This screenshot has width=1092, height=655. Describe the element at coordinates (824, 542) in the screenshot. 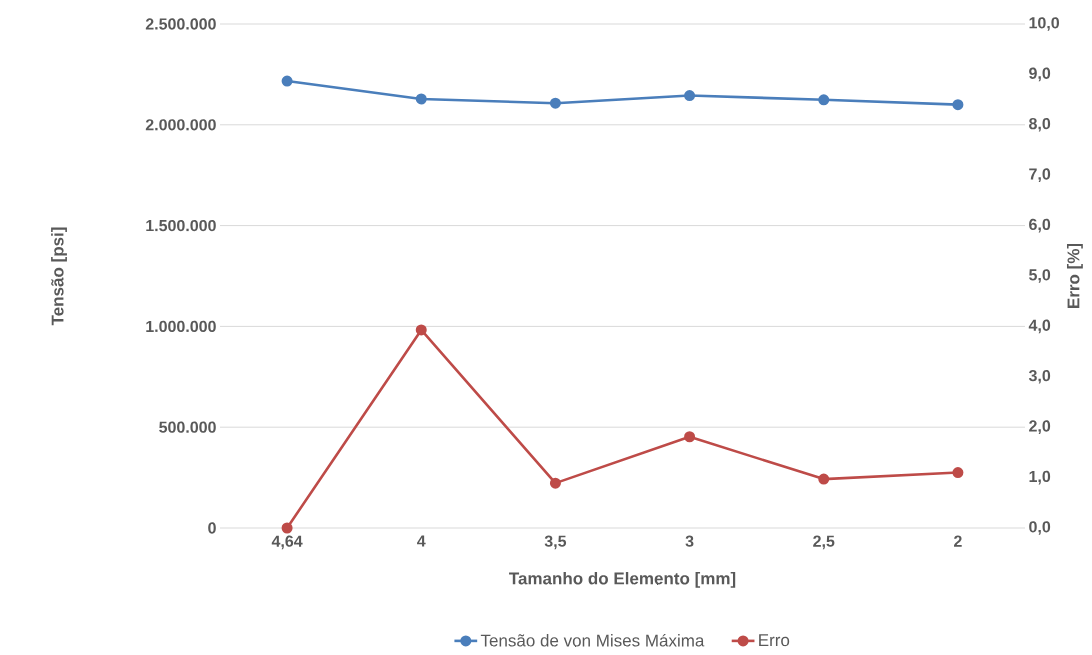

I see `x-tick-label: 2,5` at that location.